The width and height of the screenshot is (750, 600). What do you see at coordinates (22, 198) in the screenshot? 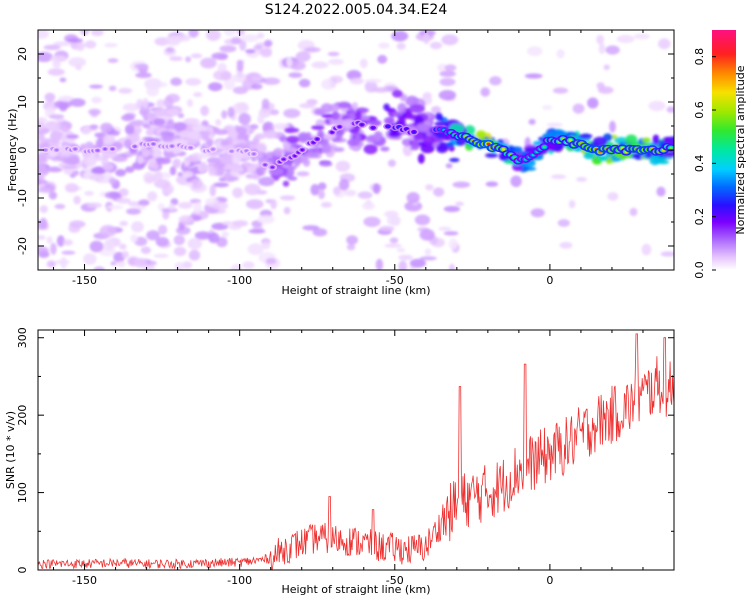
I see `y-tick-label: -10` at bounding box center [22, 198].